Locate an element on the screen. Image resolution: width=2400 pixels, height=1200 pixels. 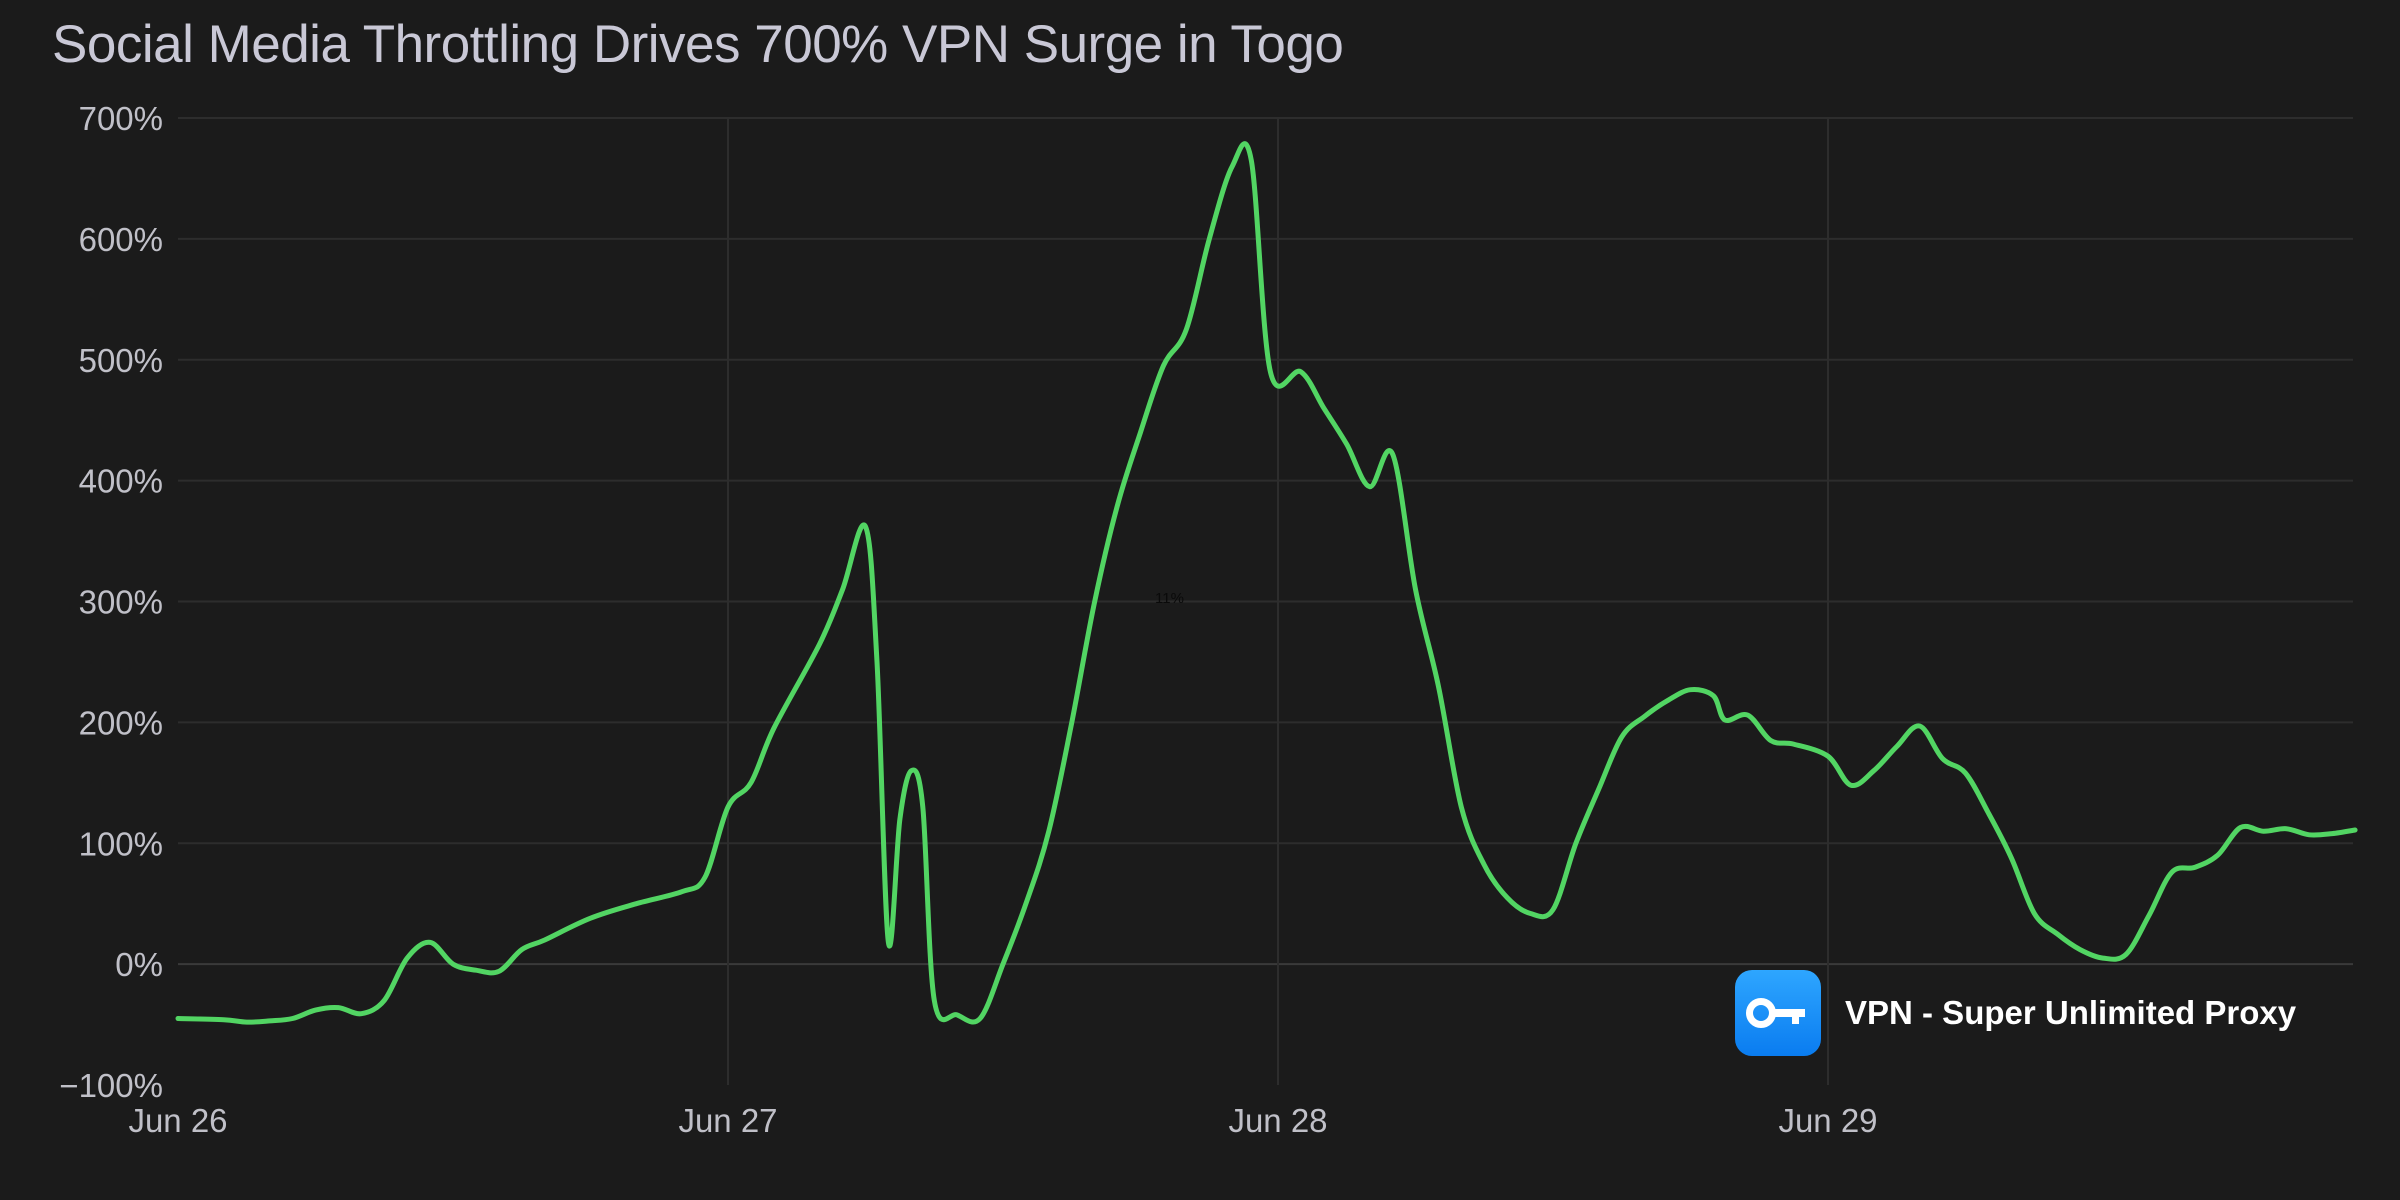
y-tick-label: 0% is located at coordinates (139, 964).